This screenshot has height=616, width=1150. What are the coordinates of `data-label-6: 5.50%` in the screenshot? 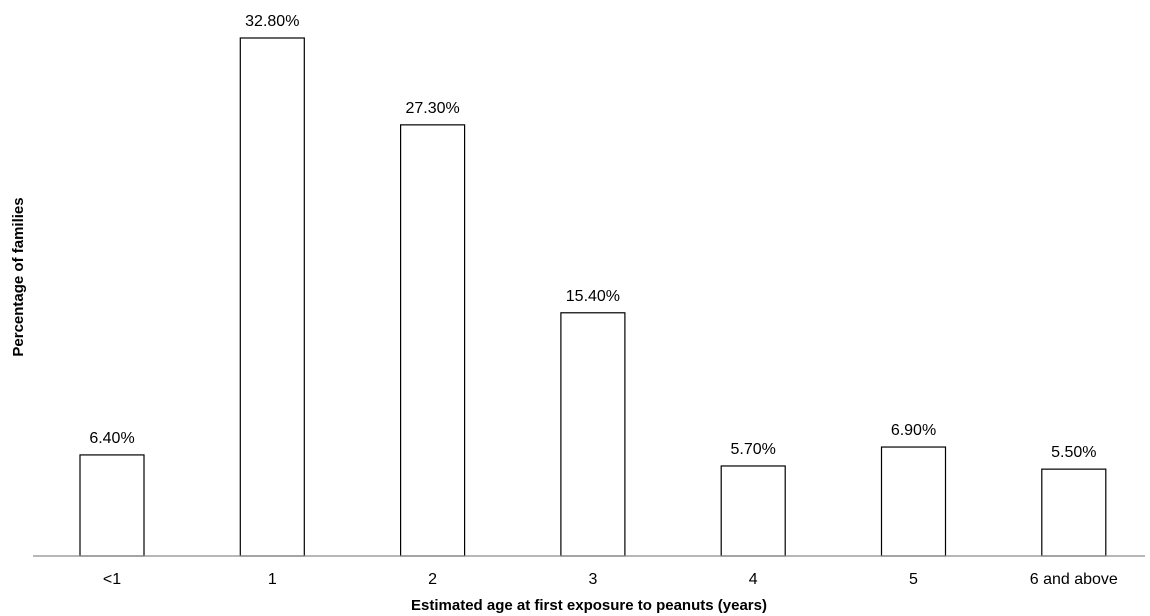 It's located at (1073, 452).